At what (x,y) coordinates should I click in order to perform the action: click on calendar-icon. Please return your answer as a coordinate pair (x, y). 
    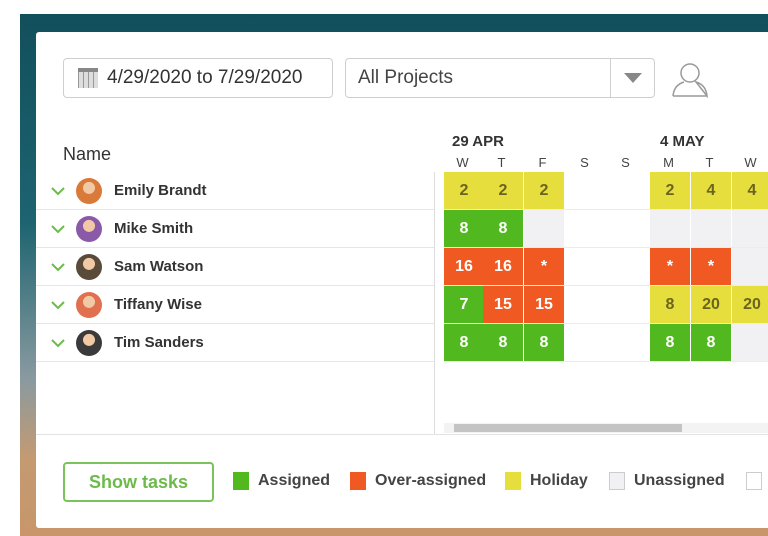
    Looking at the image, I should click on (88, 78).